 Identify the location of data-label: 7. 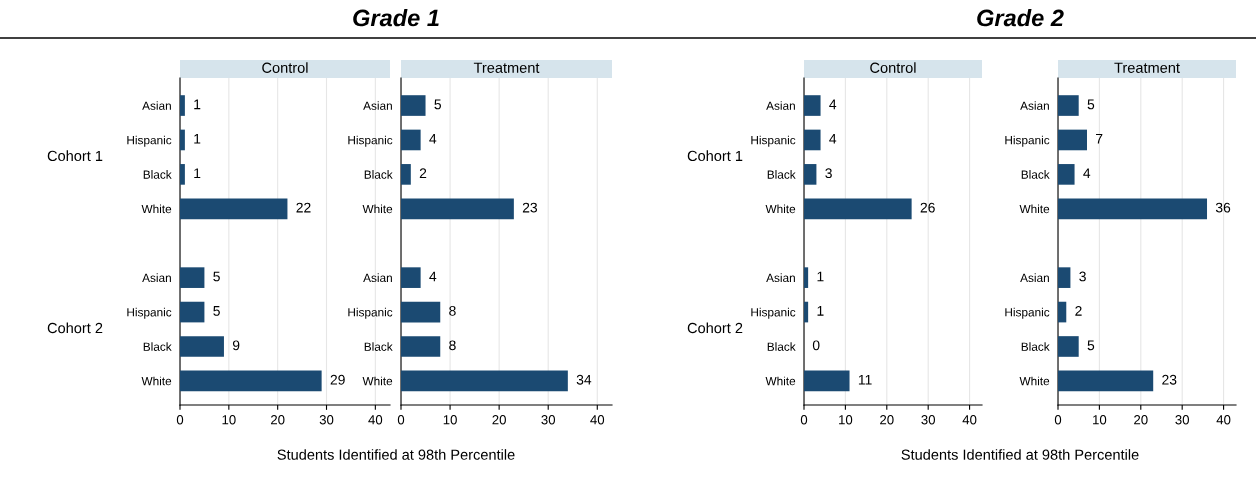
(1099, 138).